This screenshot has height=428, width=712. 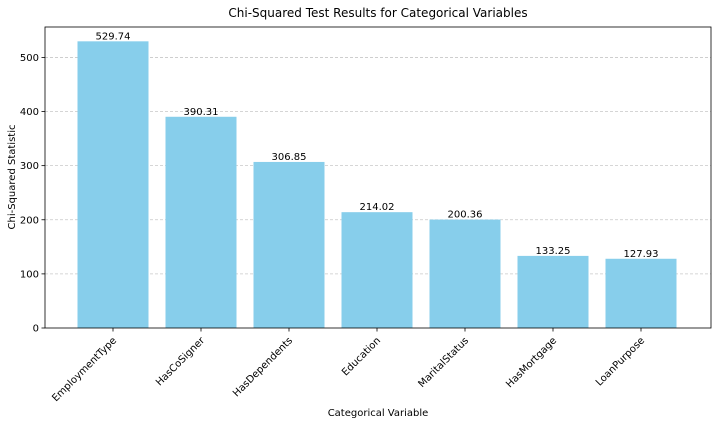 What do you see at coordinates (29, 220) in the screenshot?
I see `y-tick-label-2: 200` at bounding box center [29, 220].